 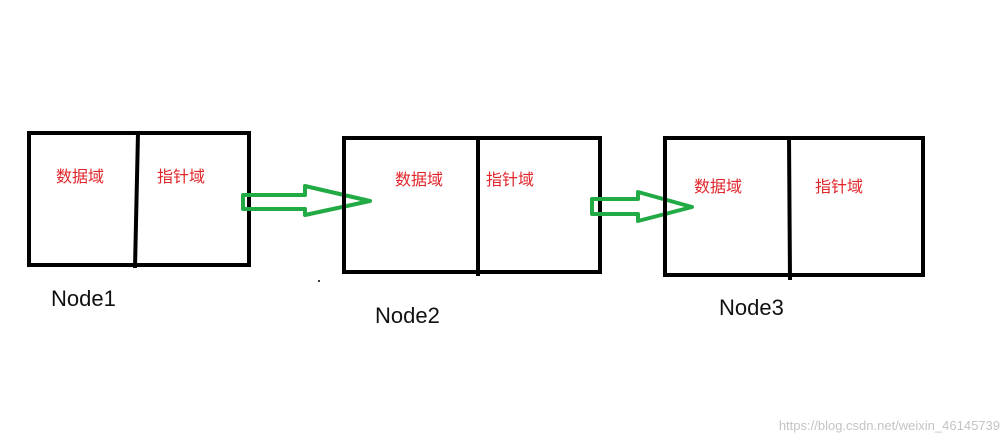 I want to click on arrow-node1-to-node2, so click(x=306, y=200).